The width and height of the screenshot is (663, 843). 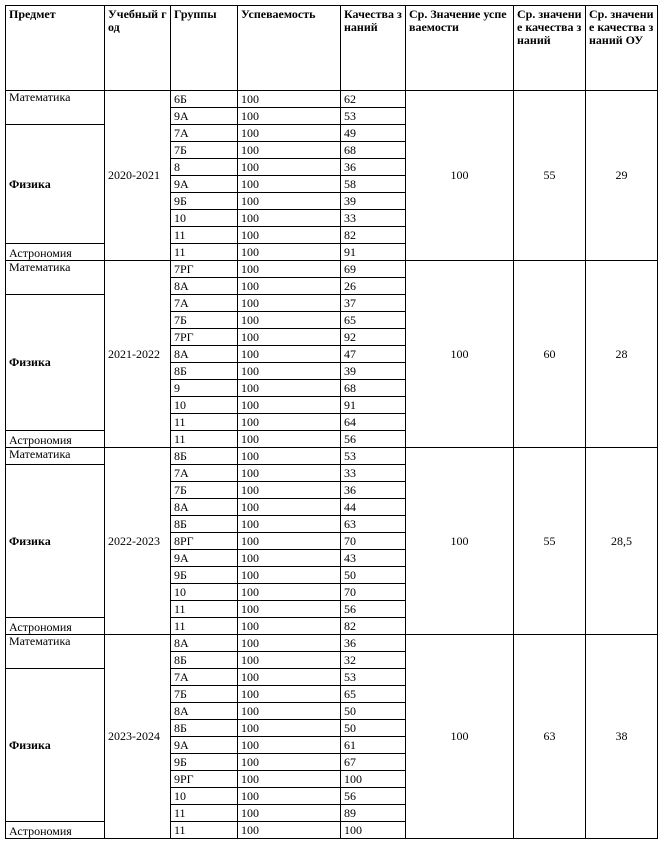 I want to click on header-cell: Группы, so click(x=204, y=48).